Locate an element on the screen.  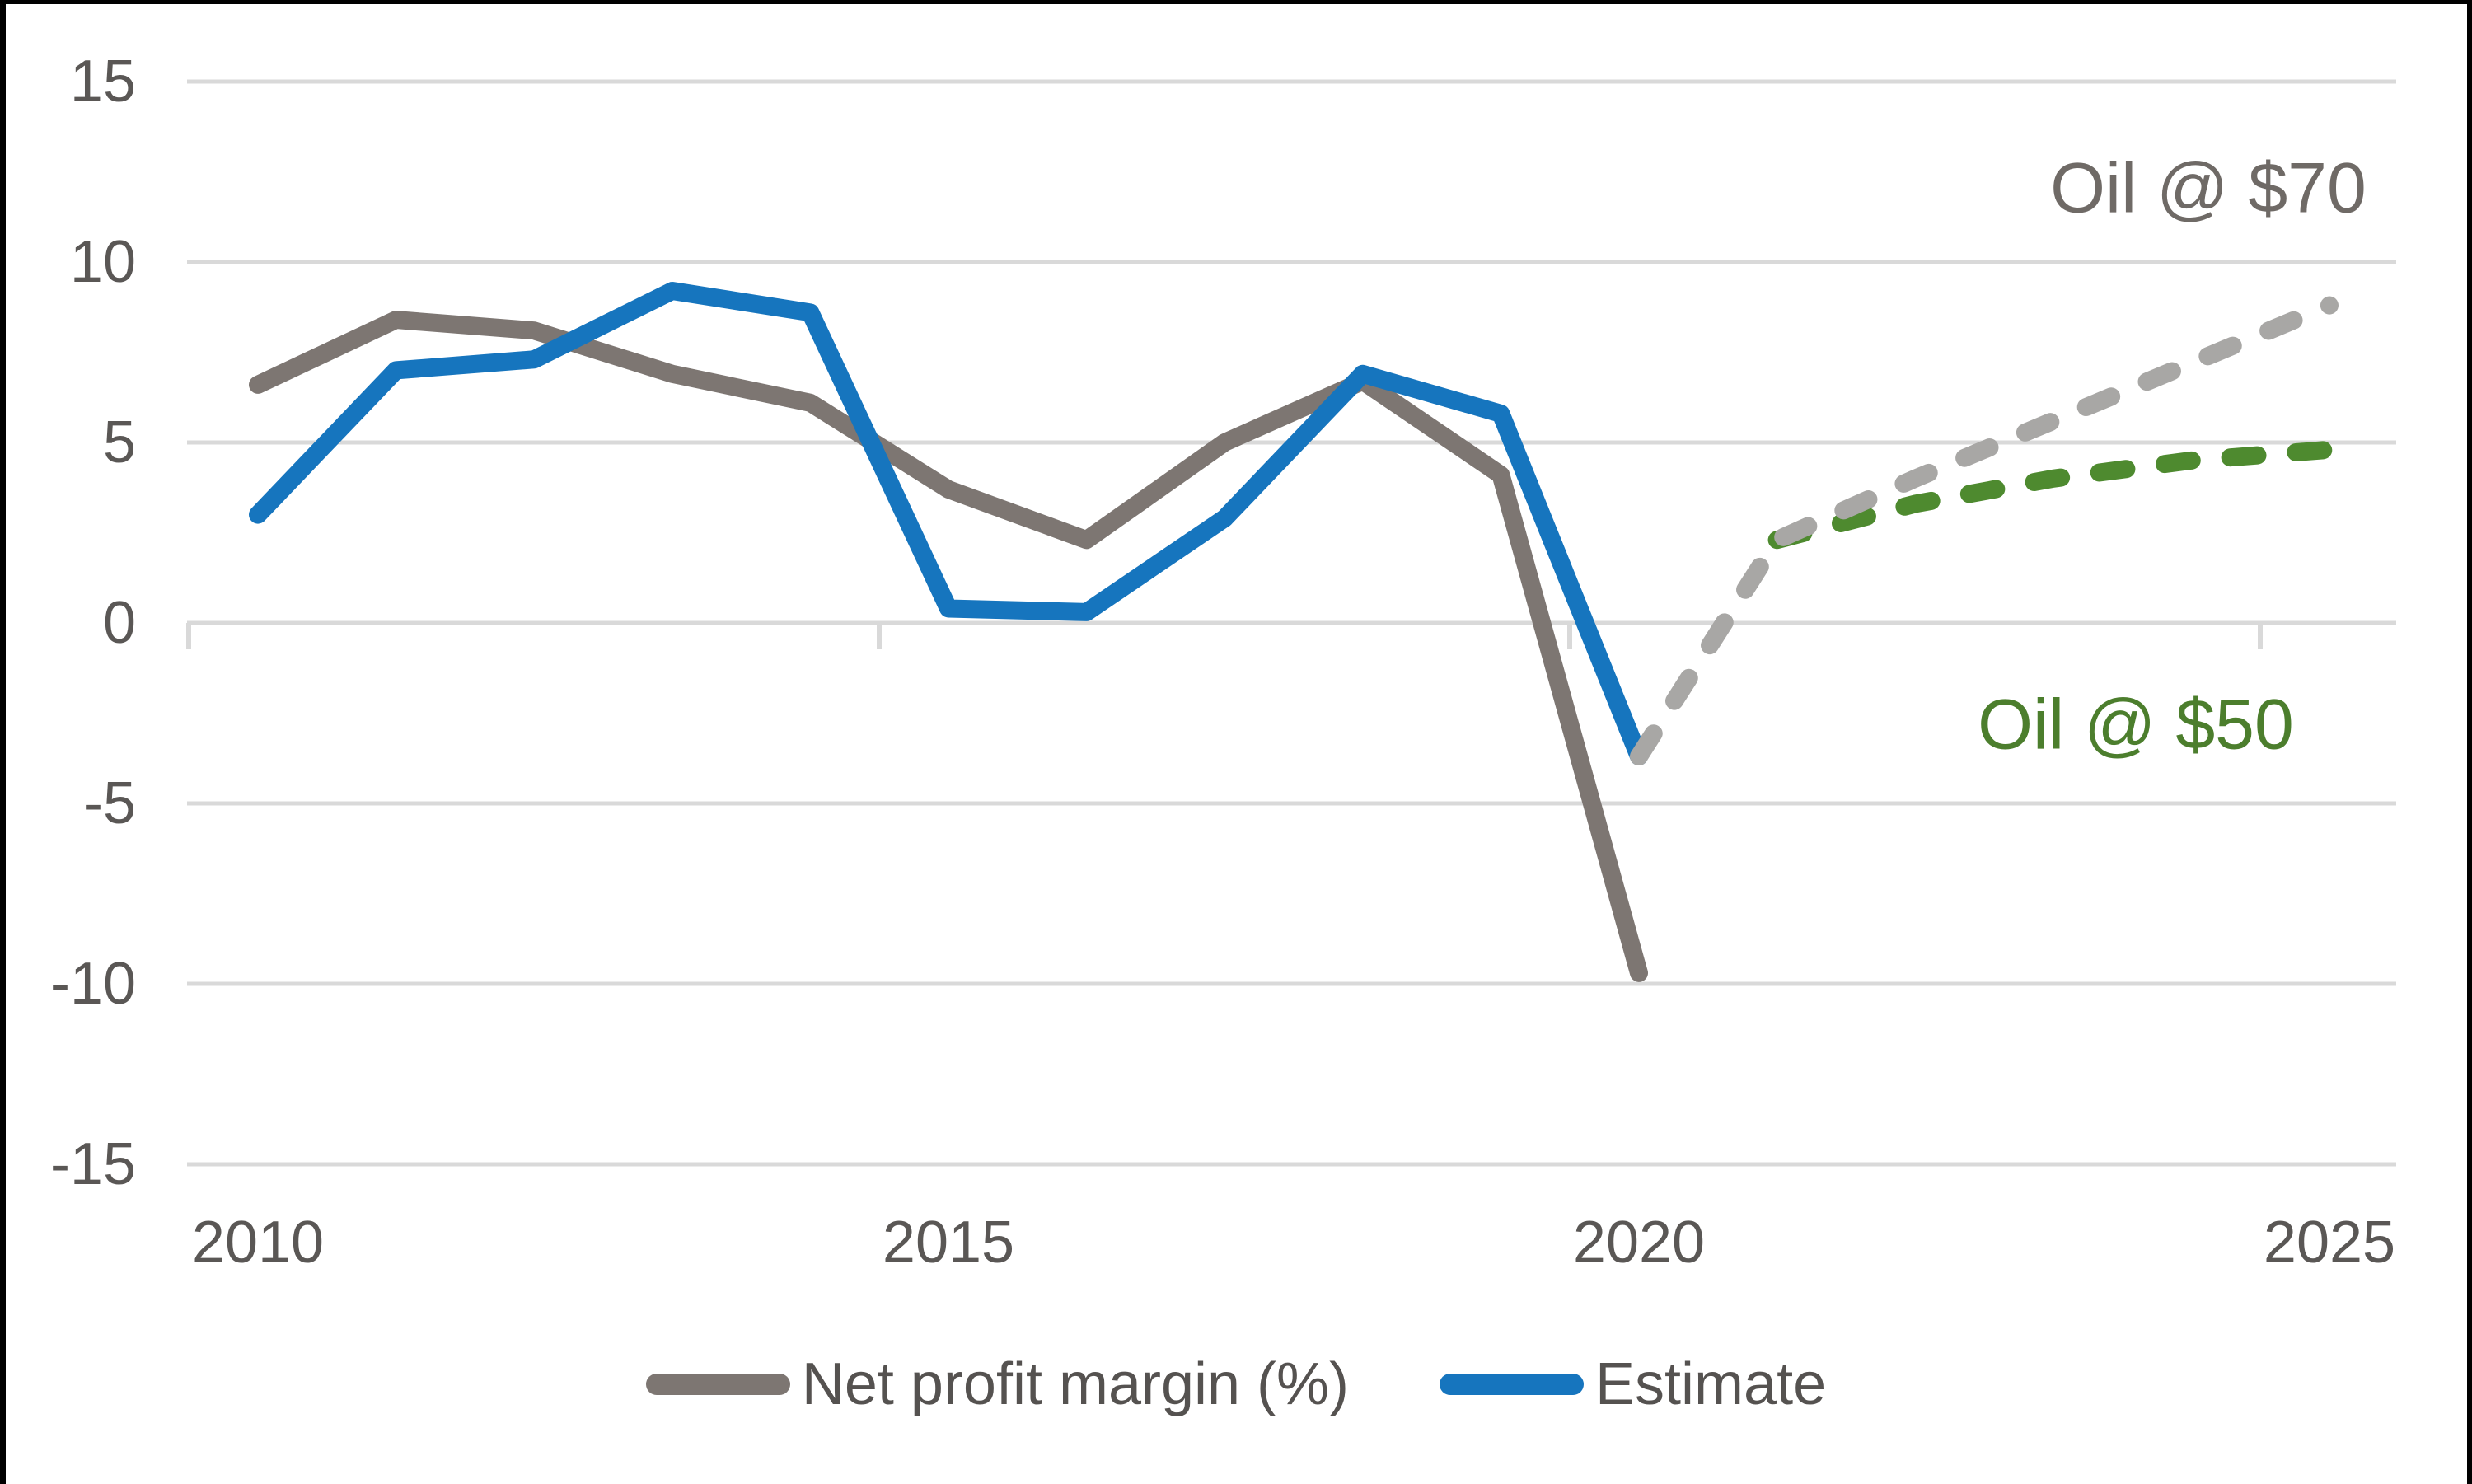
legend-item-estimate: Estimate is located at coordinates (1633, 1384).